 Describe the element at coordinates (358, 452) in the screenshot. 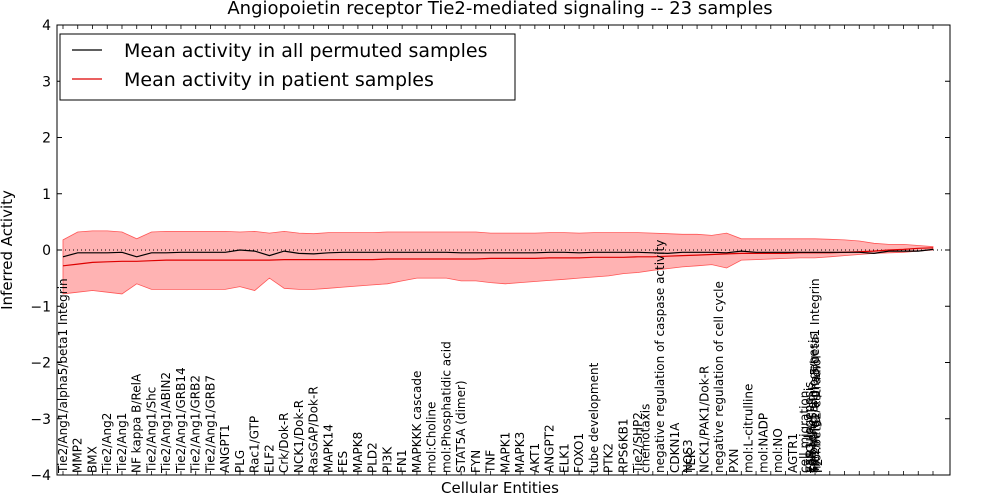

I see `category-label: MAPK8` at that location.